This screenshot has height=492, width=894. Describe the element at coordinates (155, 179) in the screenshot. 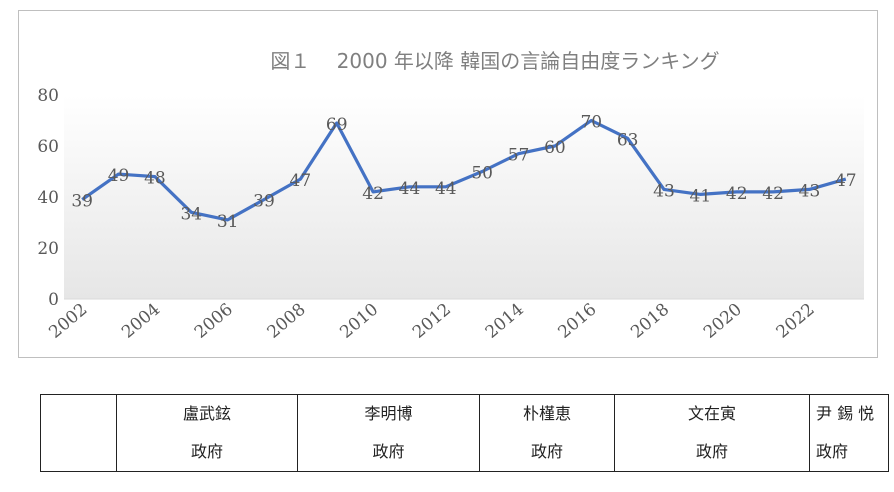

I see `data-label: 48` at that location.